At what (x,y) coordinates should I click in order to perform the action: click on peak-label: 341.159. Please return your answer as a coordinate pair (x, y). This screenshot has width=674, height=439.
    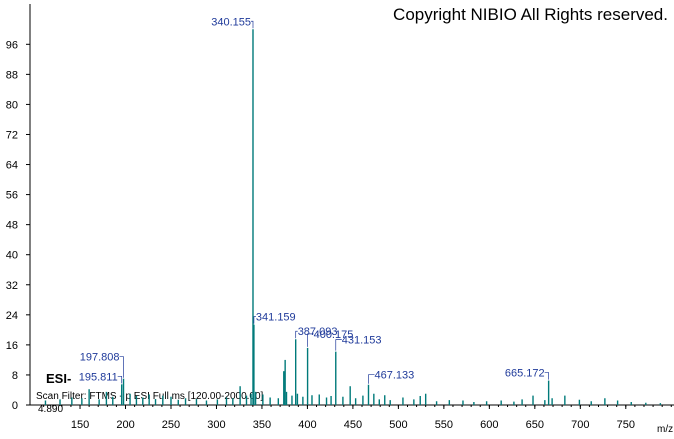
    Looking at the image, I should click on (276, 318).